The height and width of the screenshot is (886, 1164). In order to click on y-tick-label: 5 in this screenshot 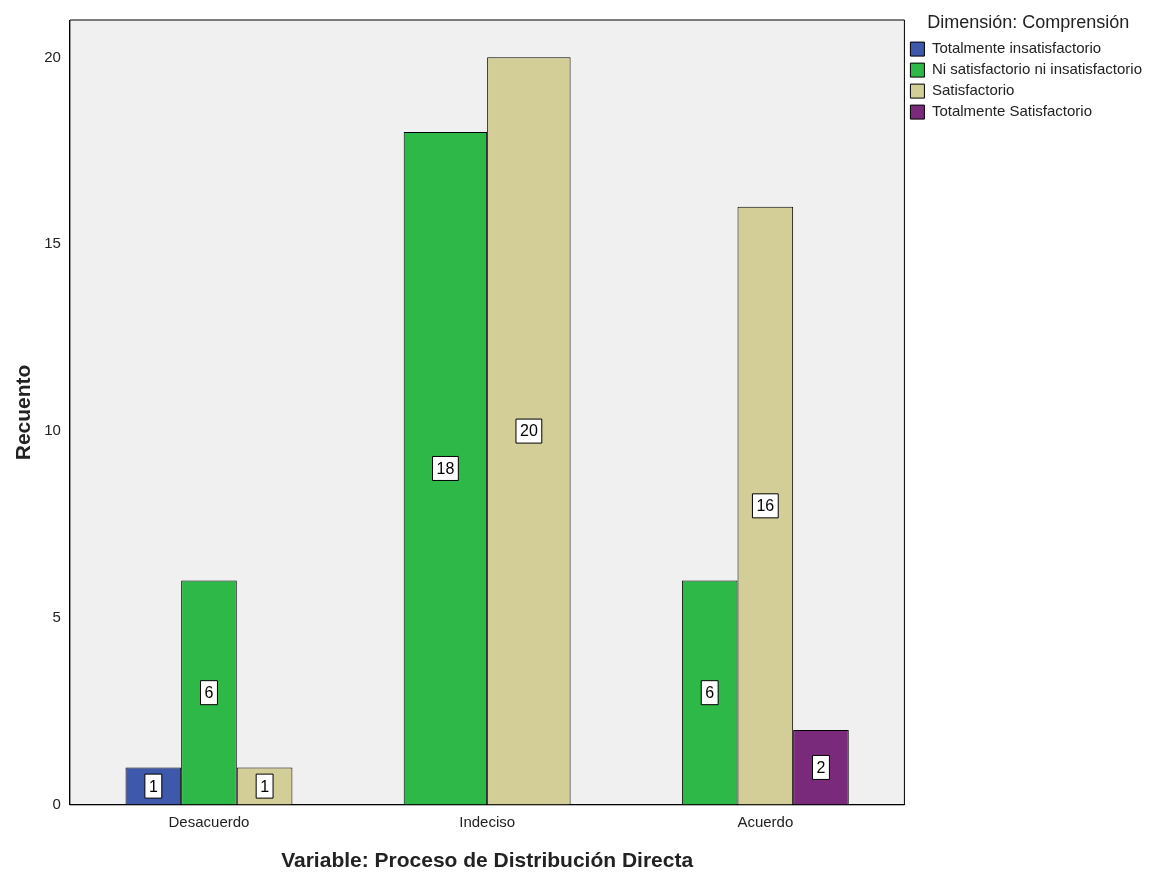, I will do `click(56, 617)`.